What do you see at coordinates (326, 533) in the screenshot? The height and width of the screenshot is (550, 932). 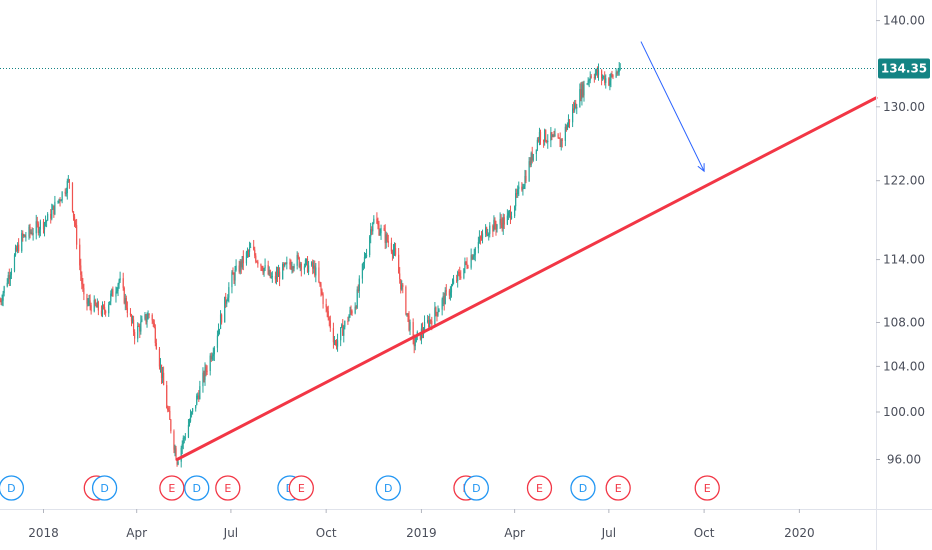 I see `x-tick-label: Oct` at bounding box center [326, 533].